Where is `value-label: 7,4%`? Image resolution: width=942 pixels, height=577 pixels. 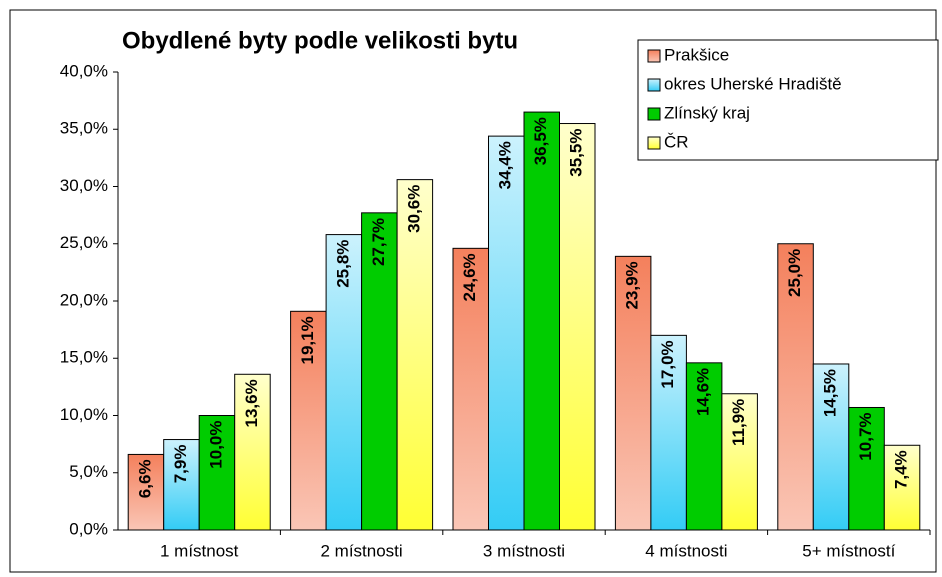 value-label: 7,4% is located at coordinates (901, 469).